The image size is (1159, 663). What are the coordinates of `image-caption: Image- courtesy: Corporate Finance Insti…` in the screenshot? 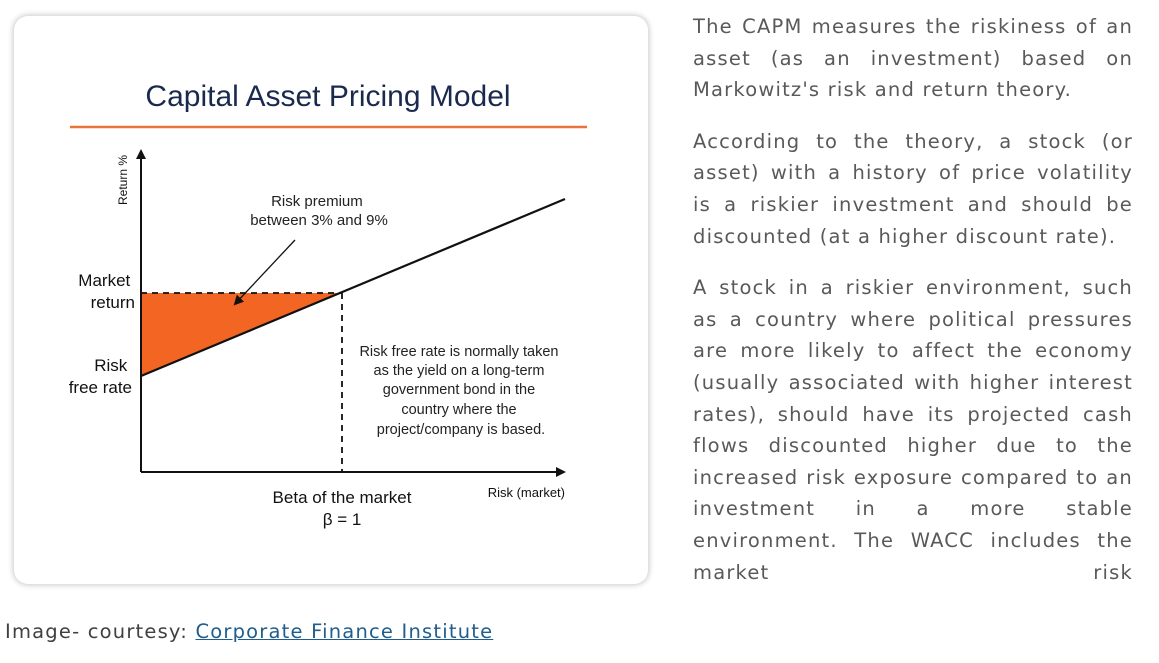 It's located at (249, 631).